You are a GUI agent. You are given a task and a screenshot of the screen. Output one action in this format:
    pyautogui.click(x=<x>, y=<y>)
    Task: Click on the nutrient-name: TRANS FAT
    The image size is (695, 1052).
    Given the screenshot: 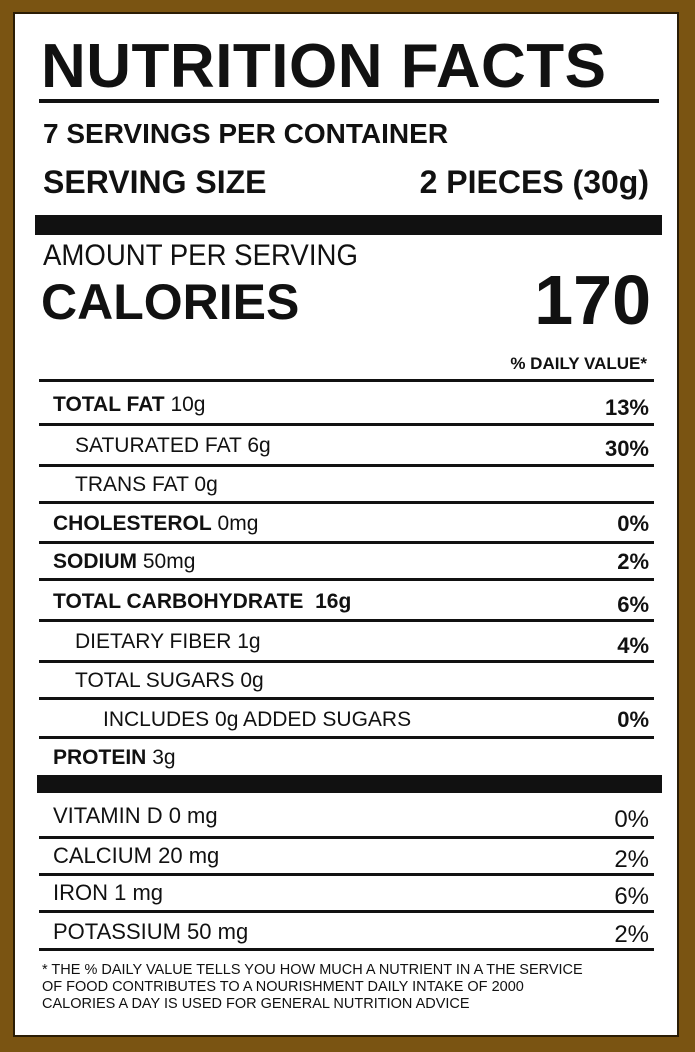 What is the action you would take?
    pyautogui.click(x=132, y=484)
    